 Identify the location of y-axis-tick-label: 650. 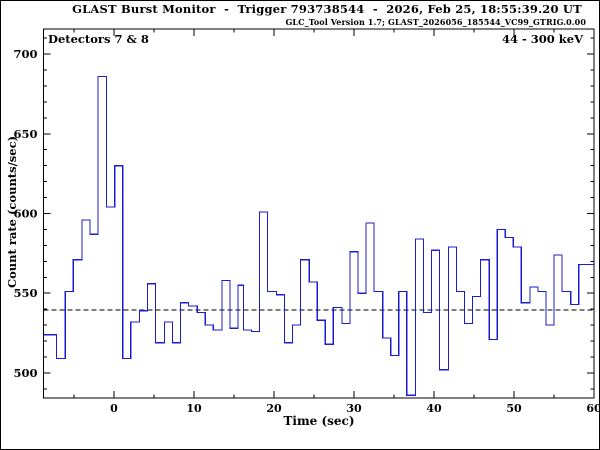
(25, 134).